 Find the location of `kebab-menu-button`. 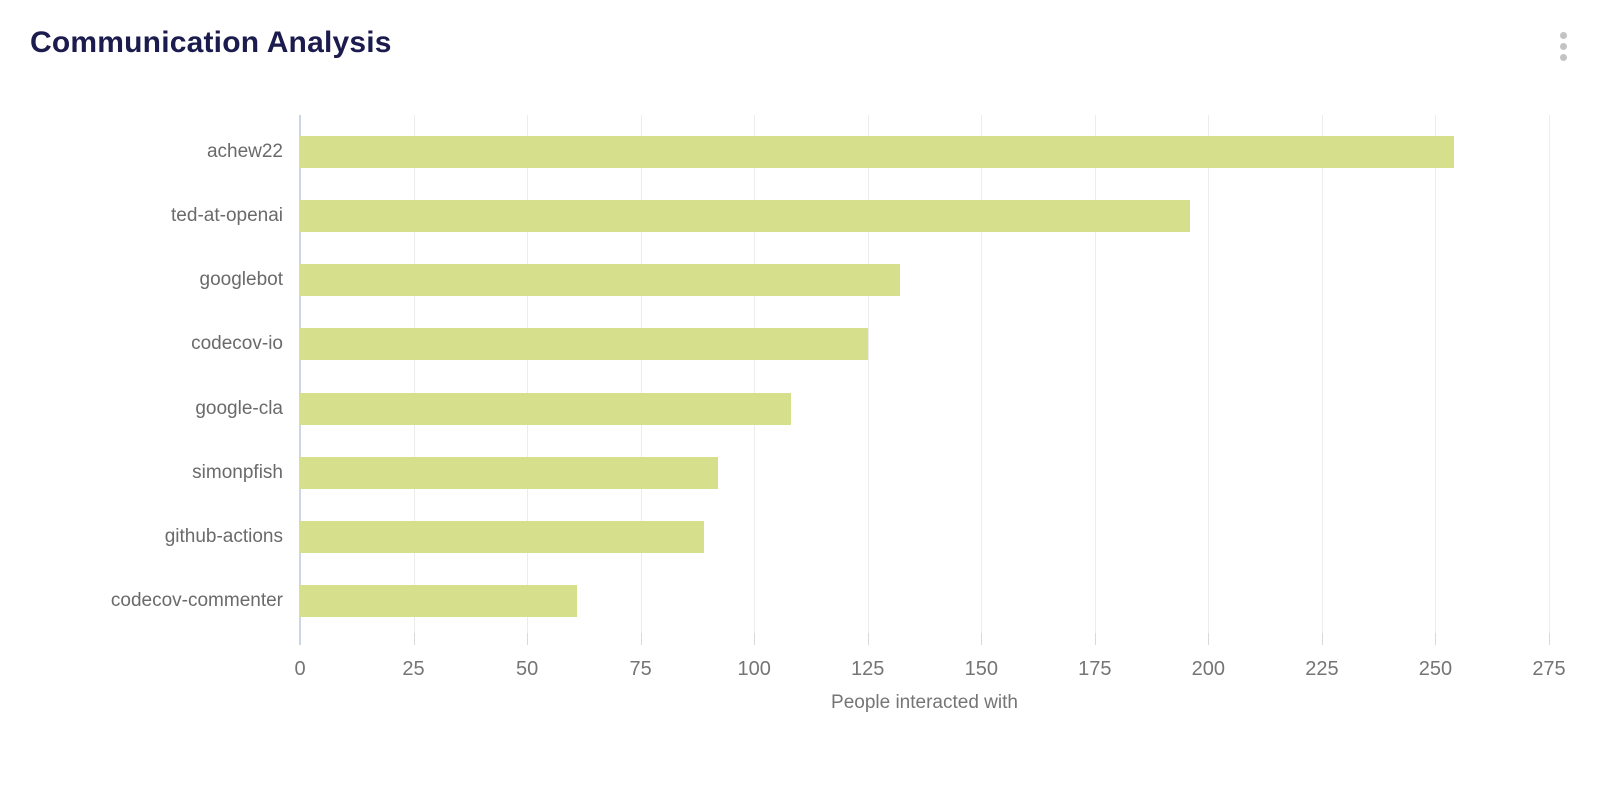

kebab-menu-button is located at coordinates (1563, 46).